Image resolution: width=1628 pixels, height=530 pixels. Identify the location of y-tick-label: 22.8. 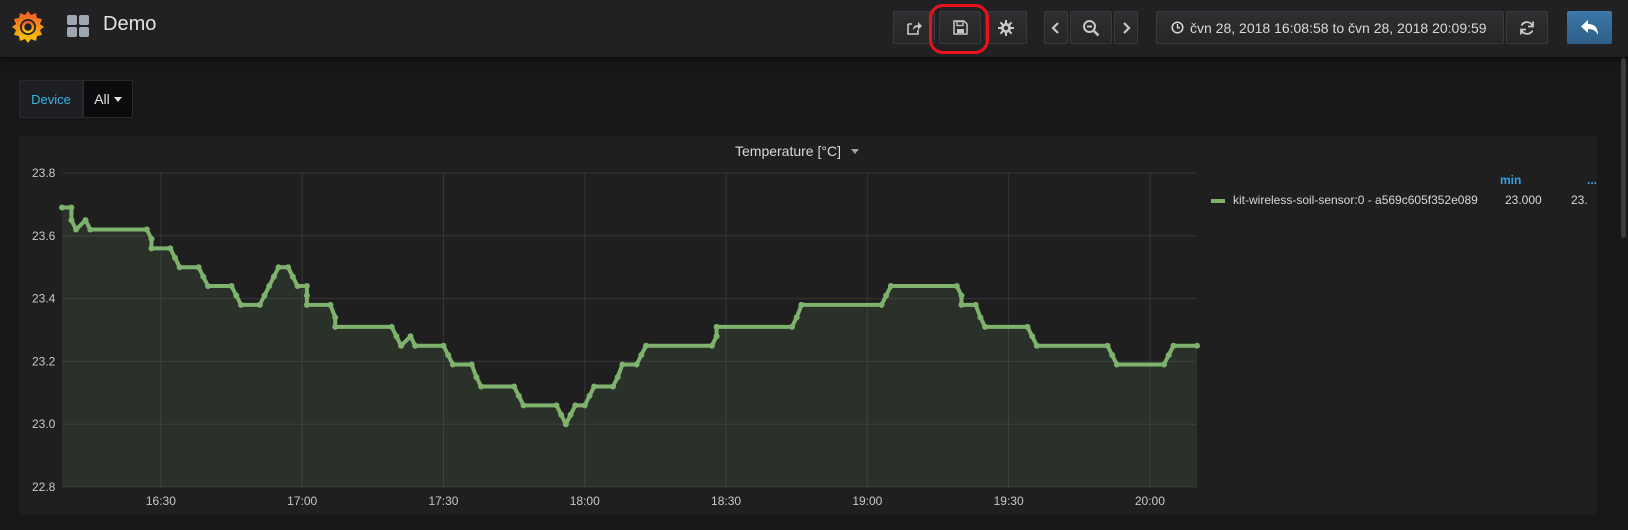
(44, 487).